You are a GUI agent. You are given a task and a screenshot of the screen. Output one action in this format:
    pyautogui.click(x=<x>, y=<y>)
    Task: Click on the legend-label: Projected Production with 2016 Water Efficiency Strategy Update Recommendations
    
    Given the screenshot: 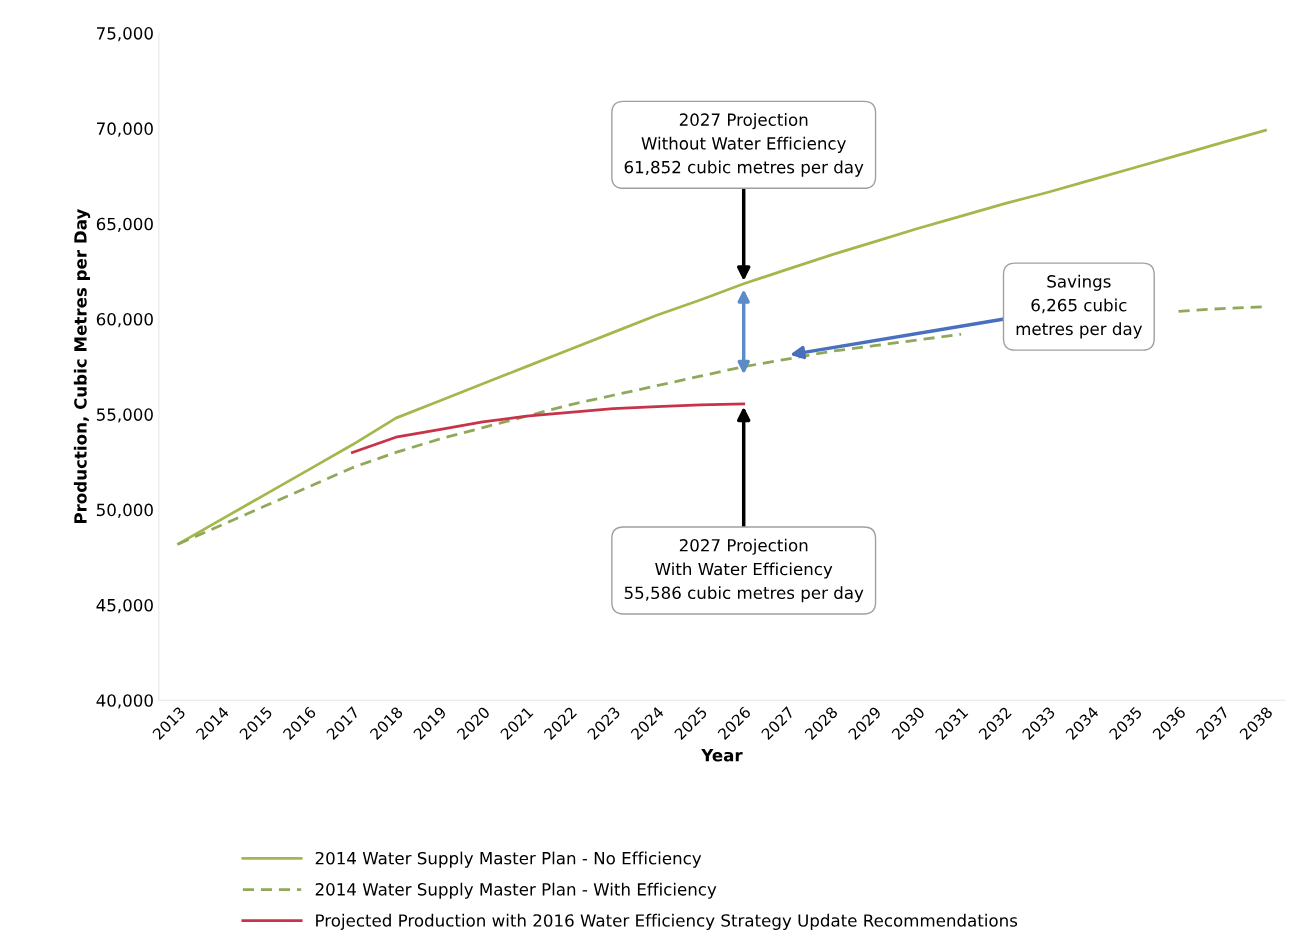 What is the action you would take?
    pyautogui.click(x=667, y=921)
    